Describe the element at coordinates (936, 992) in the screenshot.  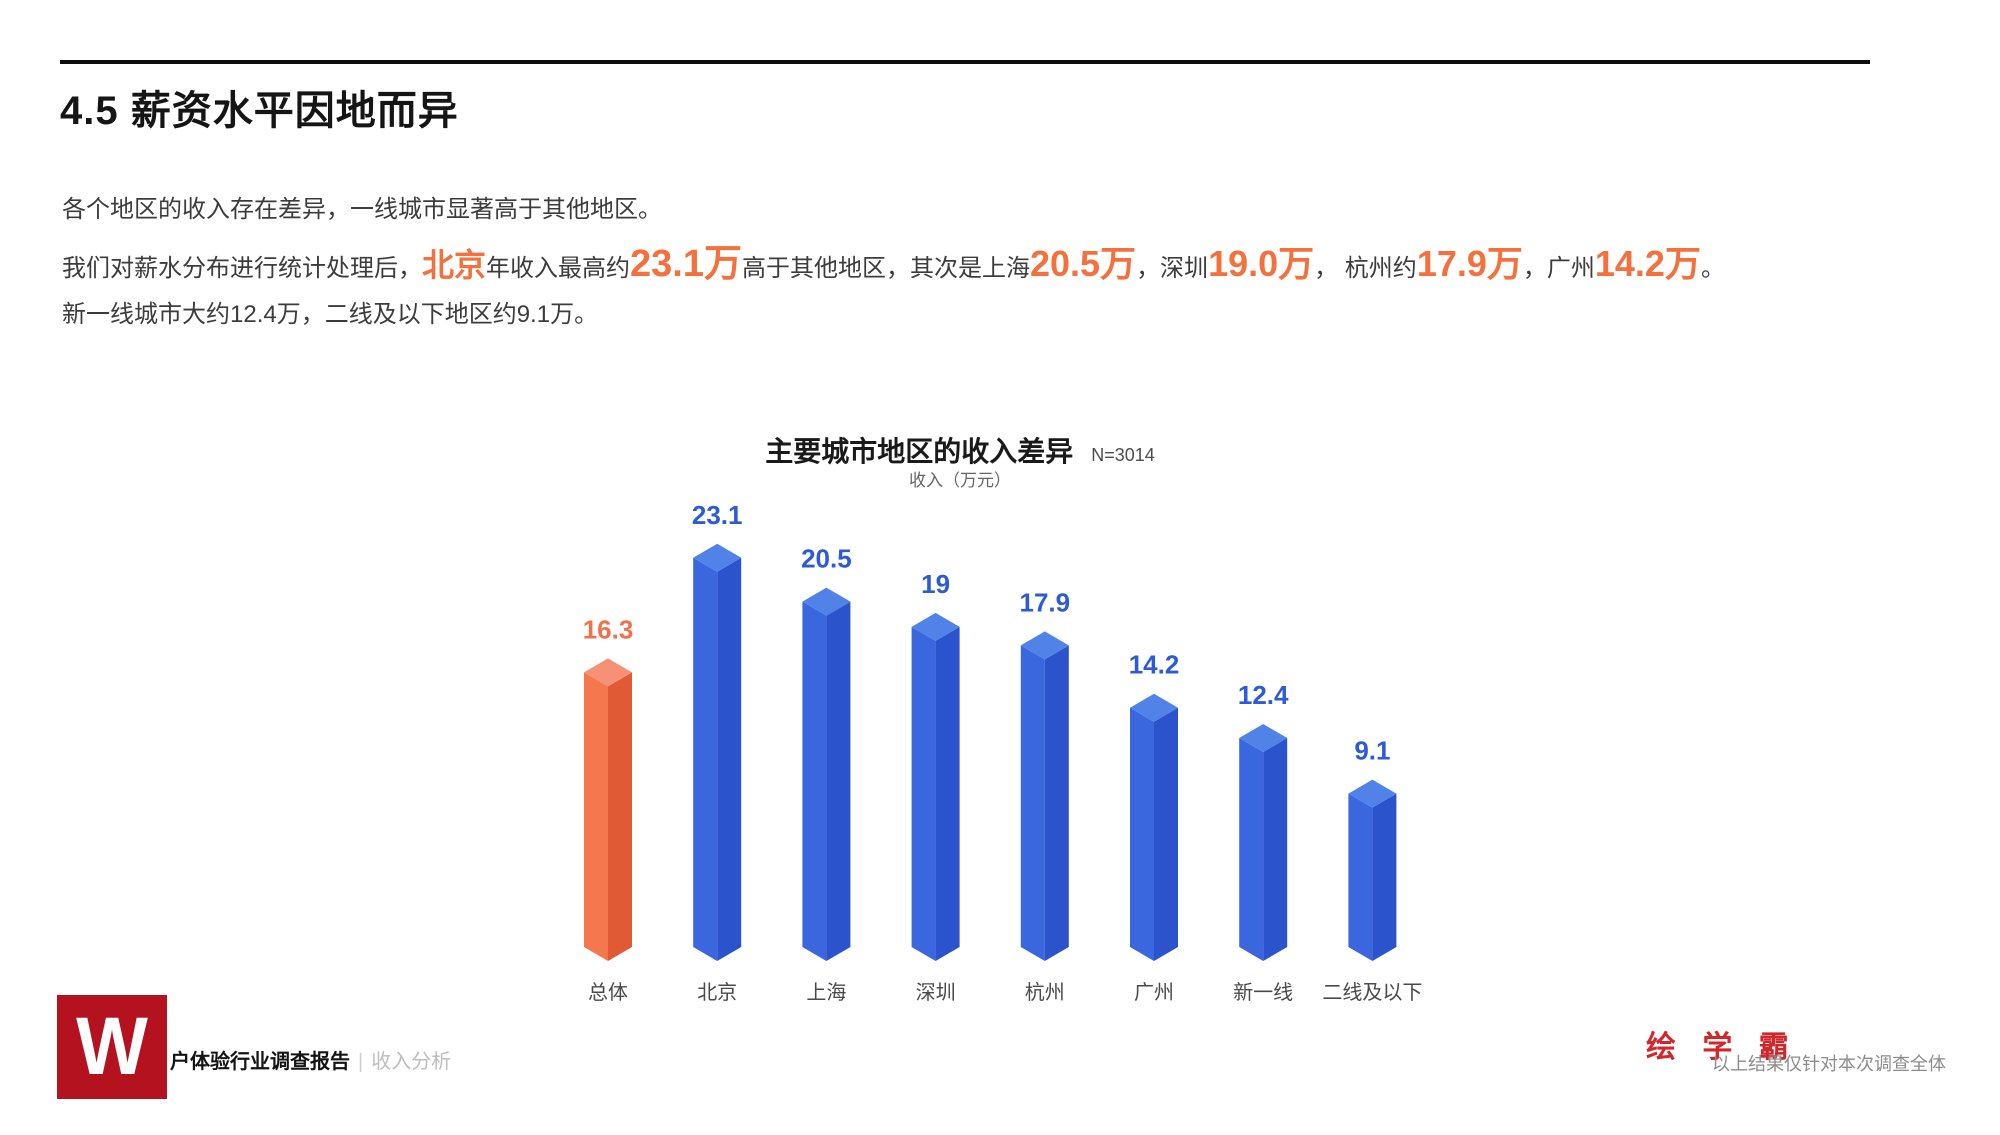
I see `bar-category-label: 深圳` at that location.